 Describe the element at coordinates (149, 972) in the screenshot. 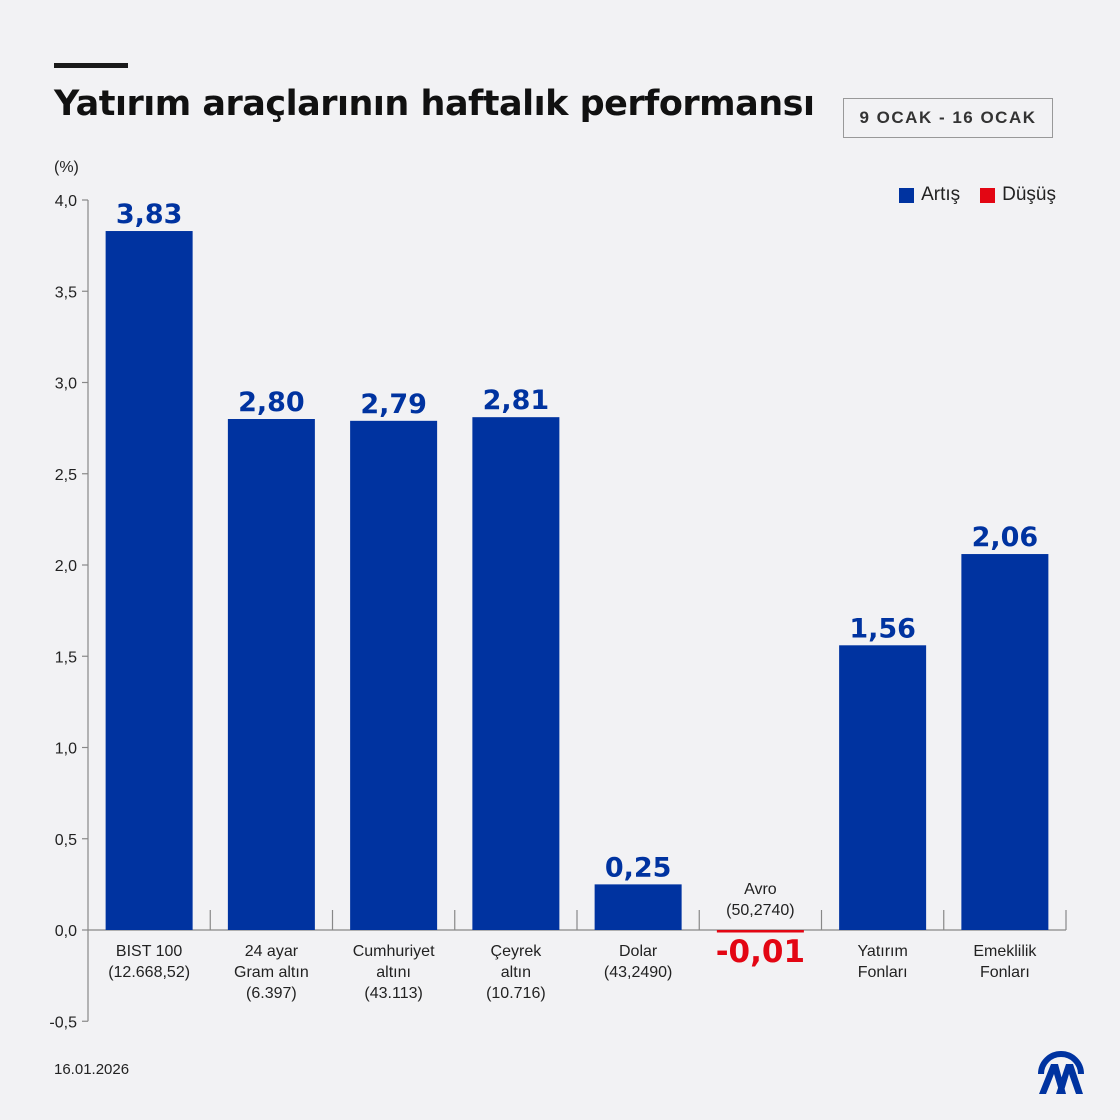

I see `category-label: (12.668,52)` at that location.